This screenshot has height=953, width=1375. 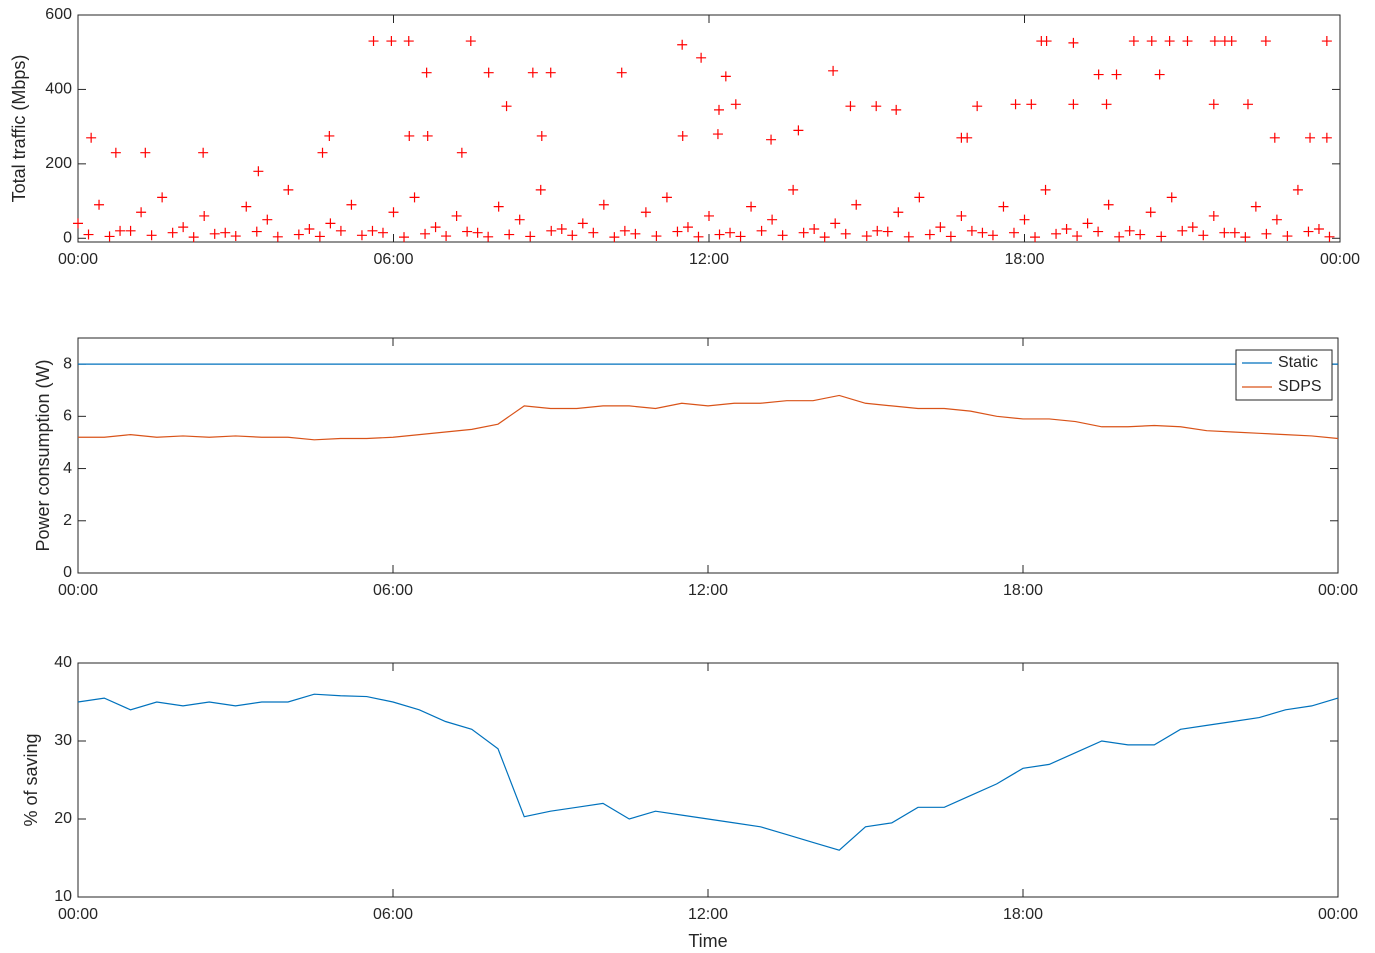 What do you see at coordinates (58, 163) in the screenshot?
I see `y-tick-label: 200` at bounding box center [58, 163].